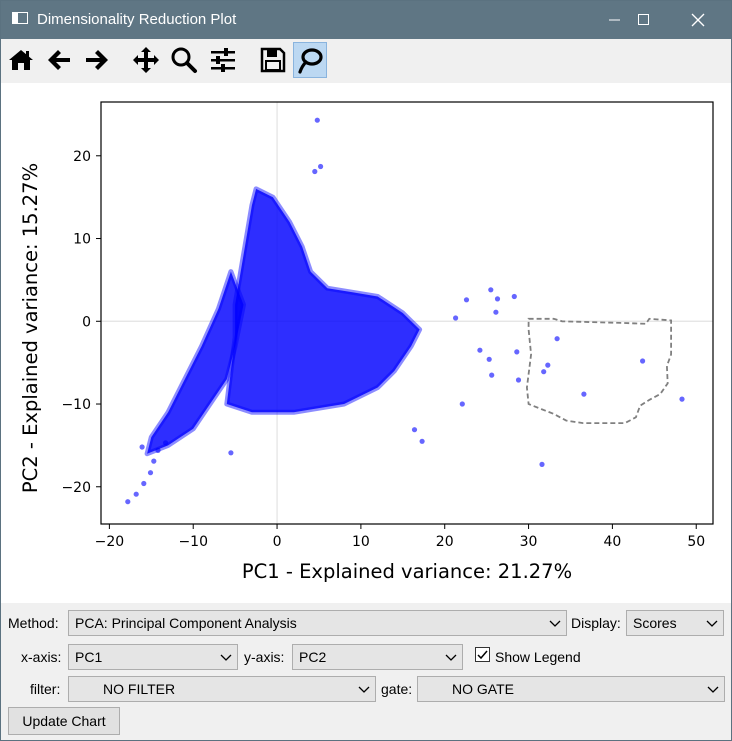 This screenshot has height=741, width=732. What do you see at coordinates (655, 623) in the screenshot?
I see `display-value: Scores` at bounding box center [655, 623].